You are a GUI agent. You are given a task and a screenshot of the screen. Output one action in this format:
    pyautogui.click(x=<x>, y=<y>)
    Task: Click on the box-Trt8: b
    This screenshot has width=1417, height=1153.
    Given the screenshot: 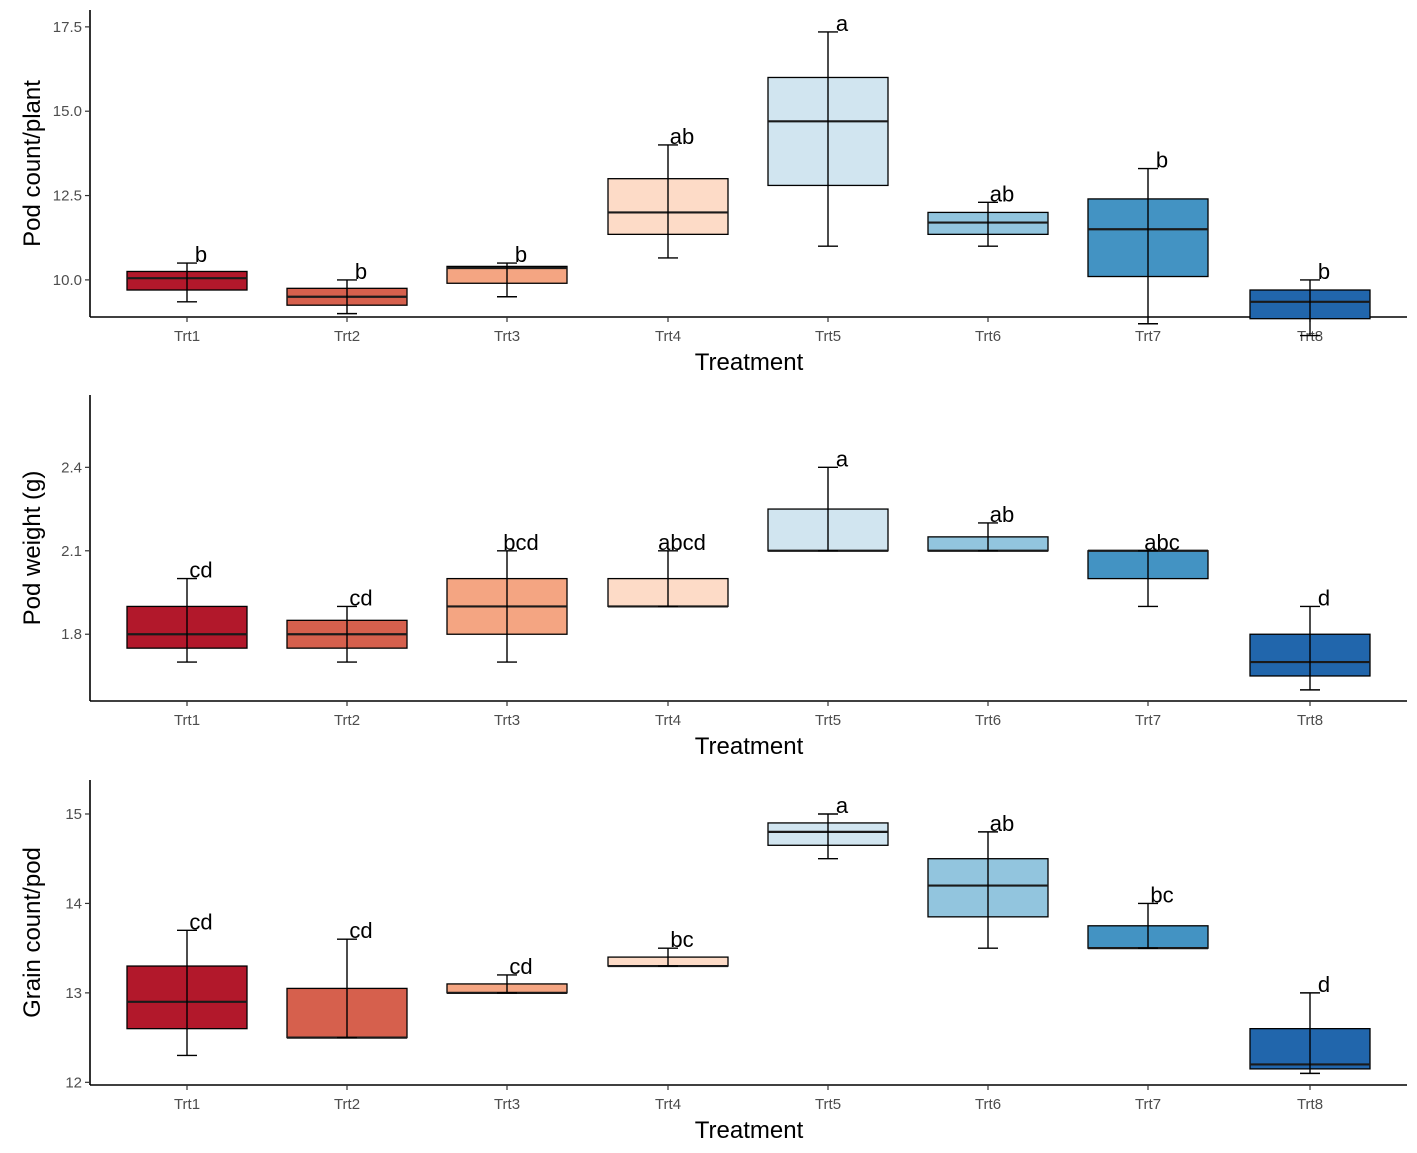 What is the action you would take?
    pyautogui.click(x=1310, y=298)
    